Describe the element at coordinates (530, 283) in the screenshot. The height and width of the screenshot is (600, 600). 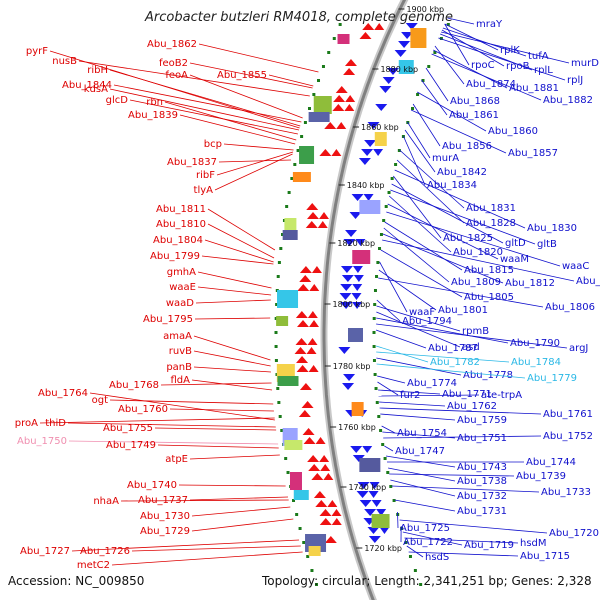
I see `gene-label: Abu_1812` at that location.